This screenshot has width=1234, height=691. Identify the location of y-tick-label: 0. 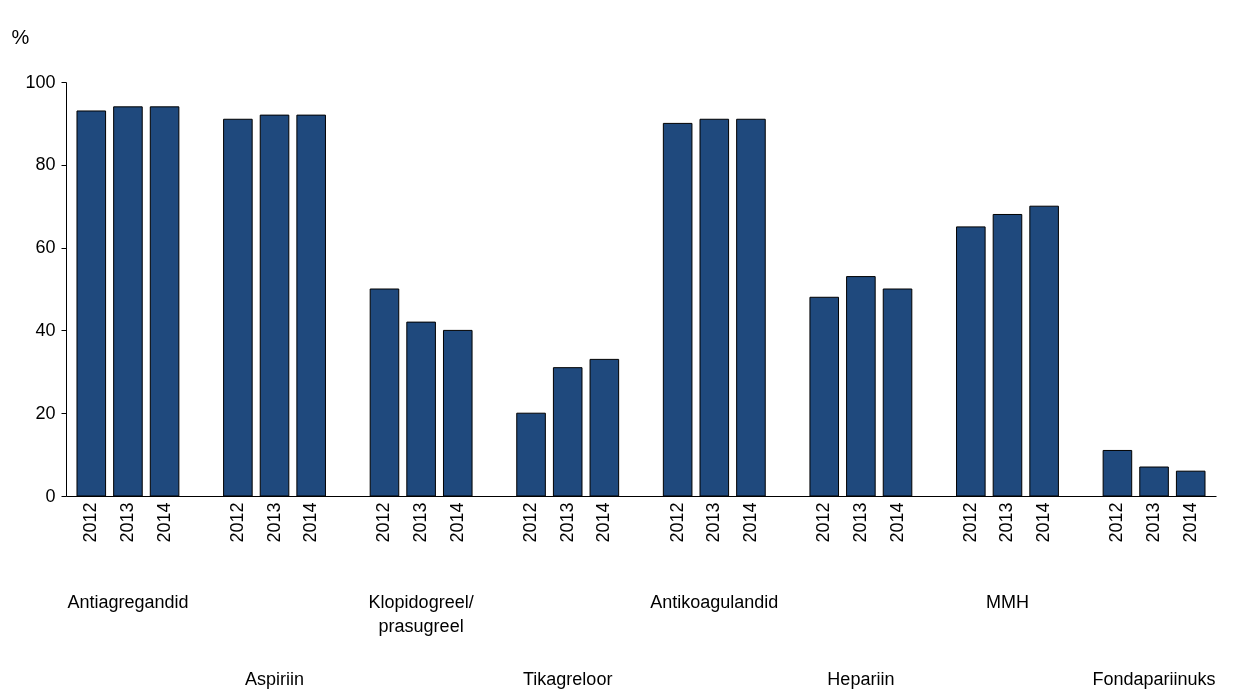
(50, 495).